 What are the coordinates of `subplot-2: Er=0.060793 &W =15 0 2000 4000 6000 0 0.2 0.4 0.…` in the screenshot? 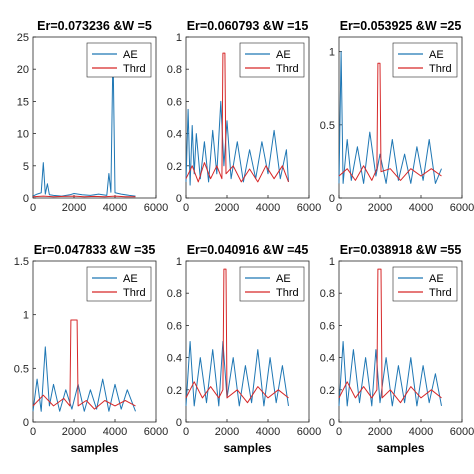 It's located at (244, 116).